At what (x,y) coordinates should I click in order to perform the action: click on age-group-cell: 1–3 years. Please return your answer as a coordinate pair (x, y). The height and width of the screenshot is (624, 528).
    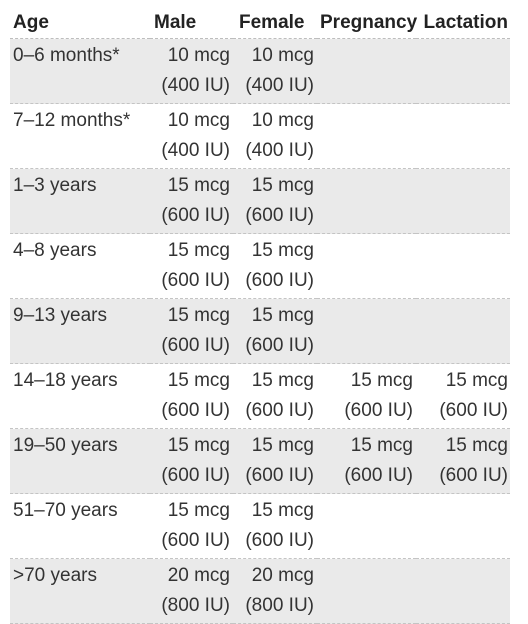
    Looking at the image, I should click on (80, 201).